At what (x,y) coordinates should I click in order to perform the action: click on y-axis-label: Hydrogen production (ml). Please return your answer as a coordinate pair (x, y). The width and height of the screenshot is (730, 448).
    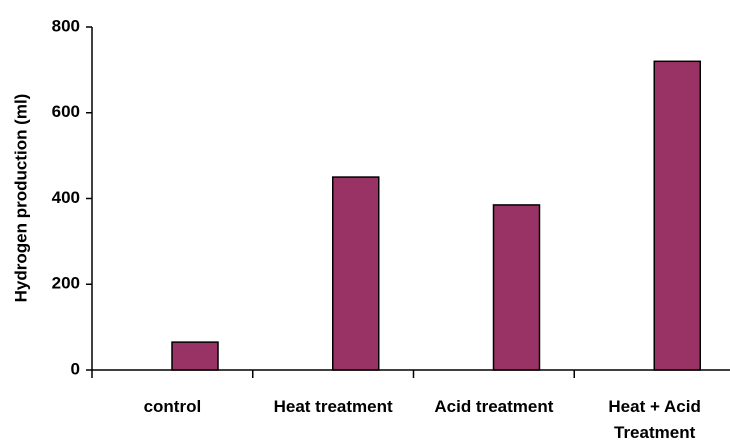
    Looking at the image, I should click on (20, 198).